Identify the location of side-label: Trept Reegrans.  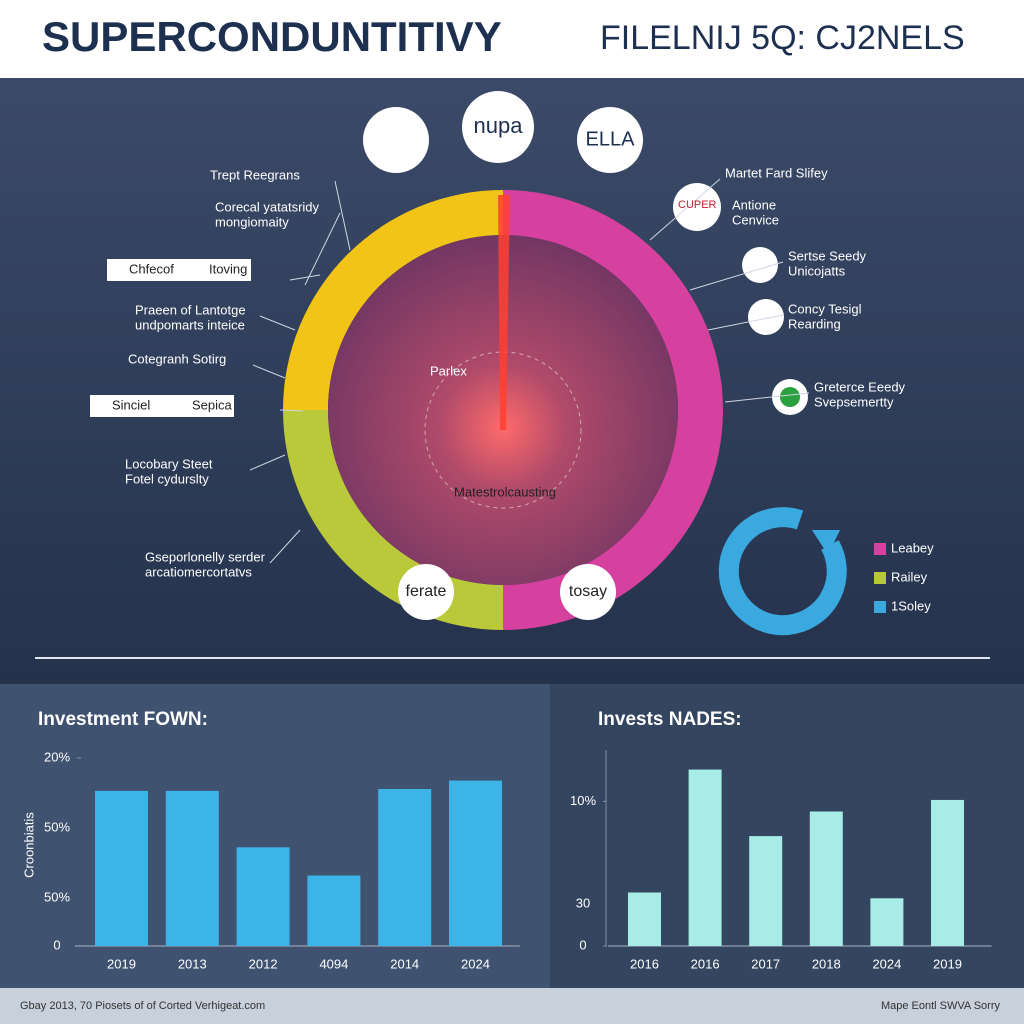
(255, 174).